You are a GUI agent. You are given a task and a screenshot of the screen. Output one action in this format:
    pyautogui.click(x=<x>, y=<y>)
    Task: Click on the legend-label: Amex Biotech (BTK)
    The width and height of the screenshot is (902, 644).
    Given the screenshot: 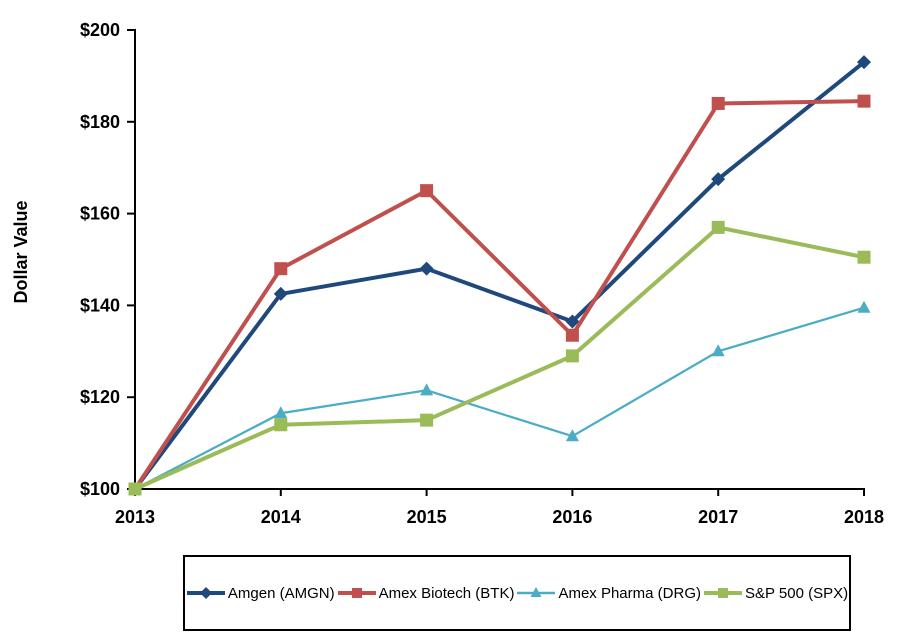 What is the action you would take?
    pyautogui.click(x=446, y=593)
    